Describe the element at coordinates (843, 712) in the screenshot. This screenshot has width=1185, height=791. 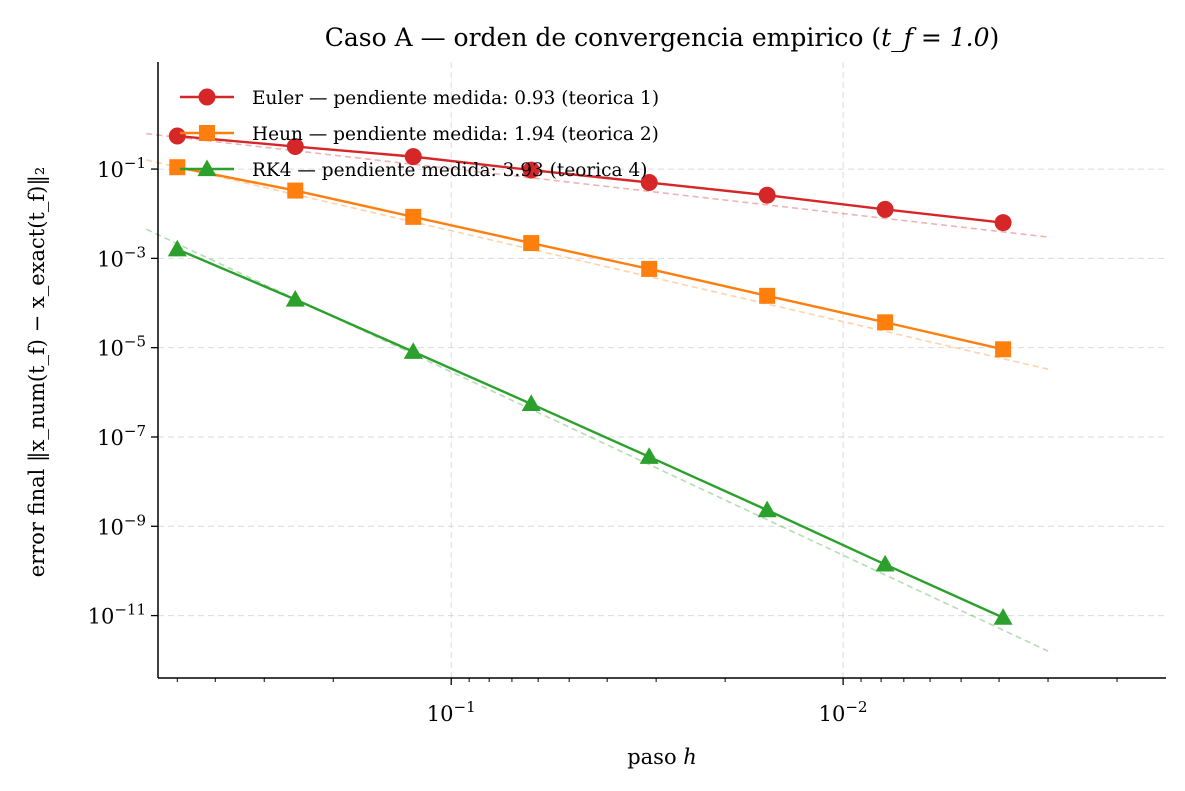
I see `x-tick-label: 10⁻²` at that location.